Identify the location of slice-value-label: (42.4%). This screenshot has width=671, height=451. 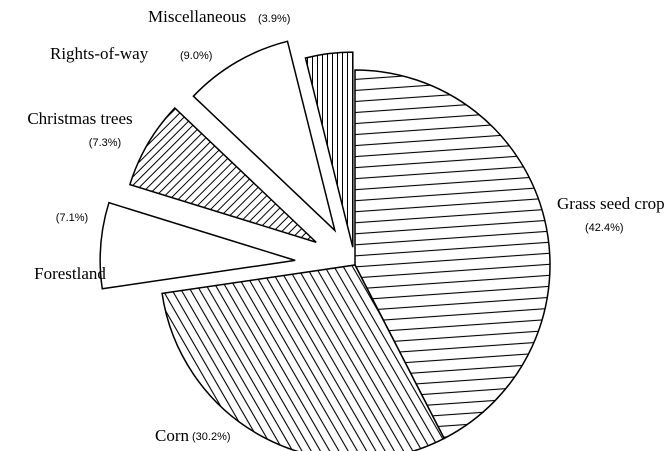
(604, 228).